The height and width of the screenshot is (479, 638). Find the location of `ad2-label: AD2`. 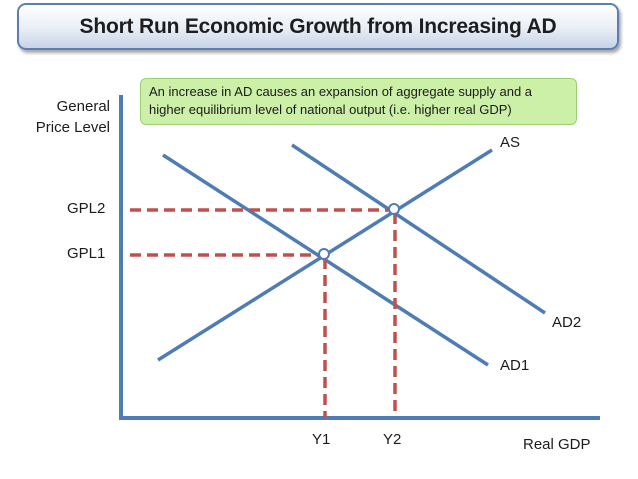

ad2-label: AD2 is located at coordinates (567, 322).